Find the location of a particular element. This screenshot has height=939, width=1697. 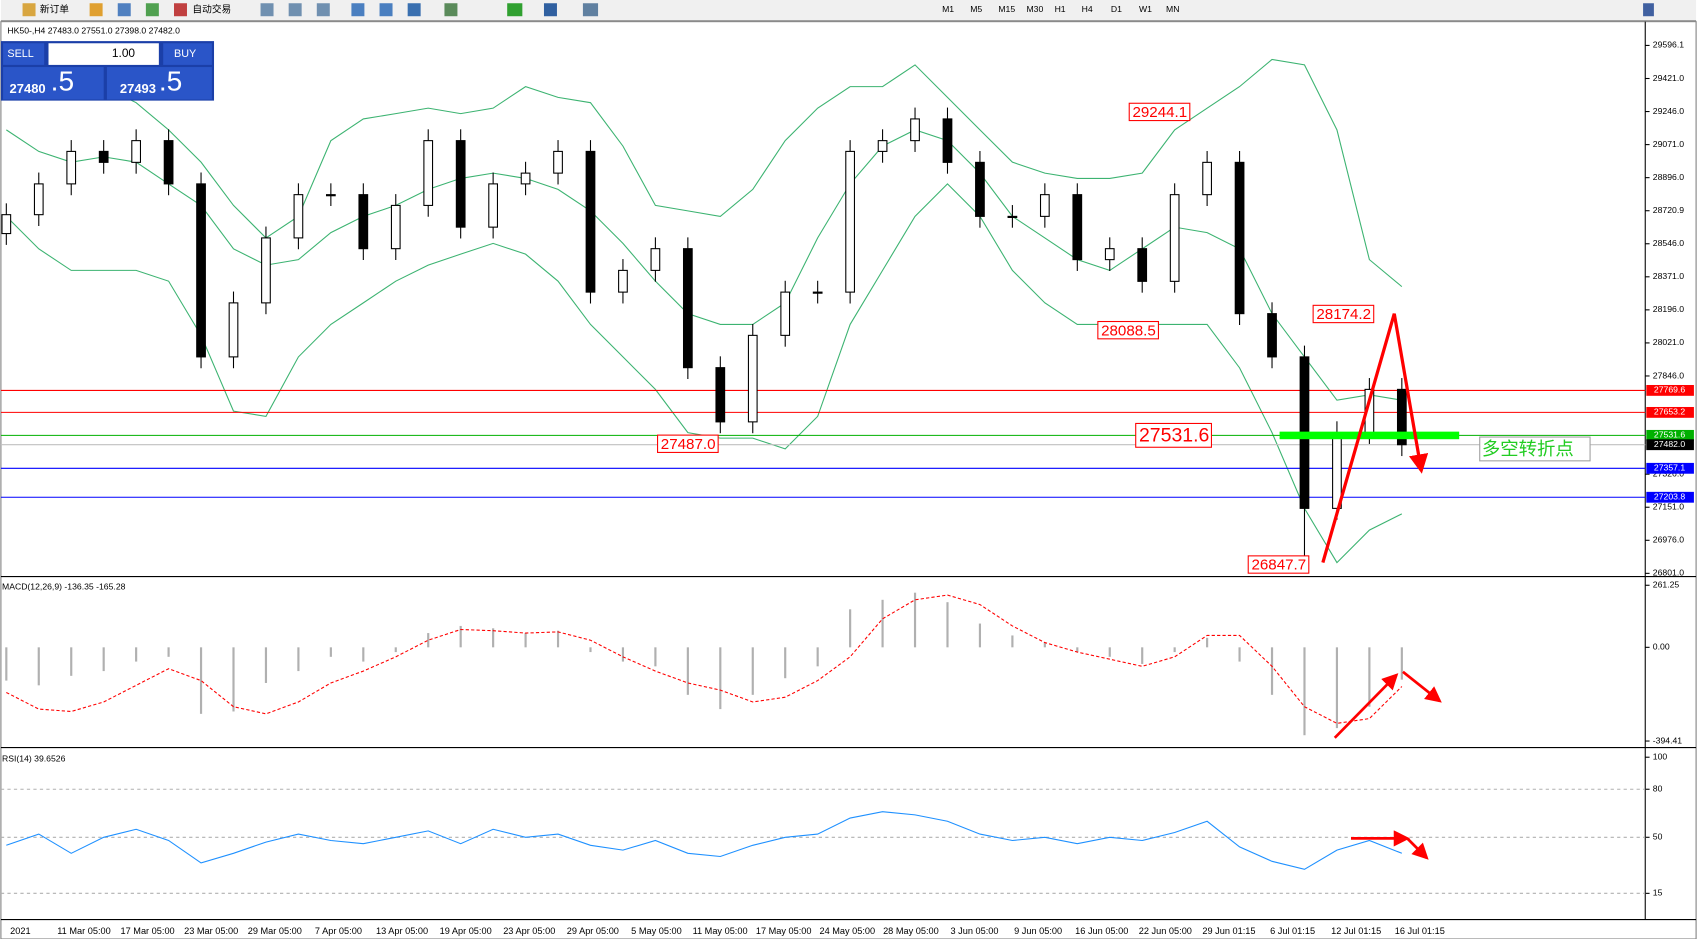

search is located at coordinates (1648, 10).